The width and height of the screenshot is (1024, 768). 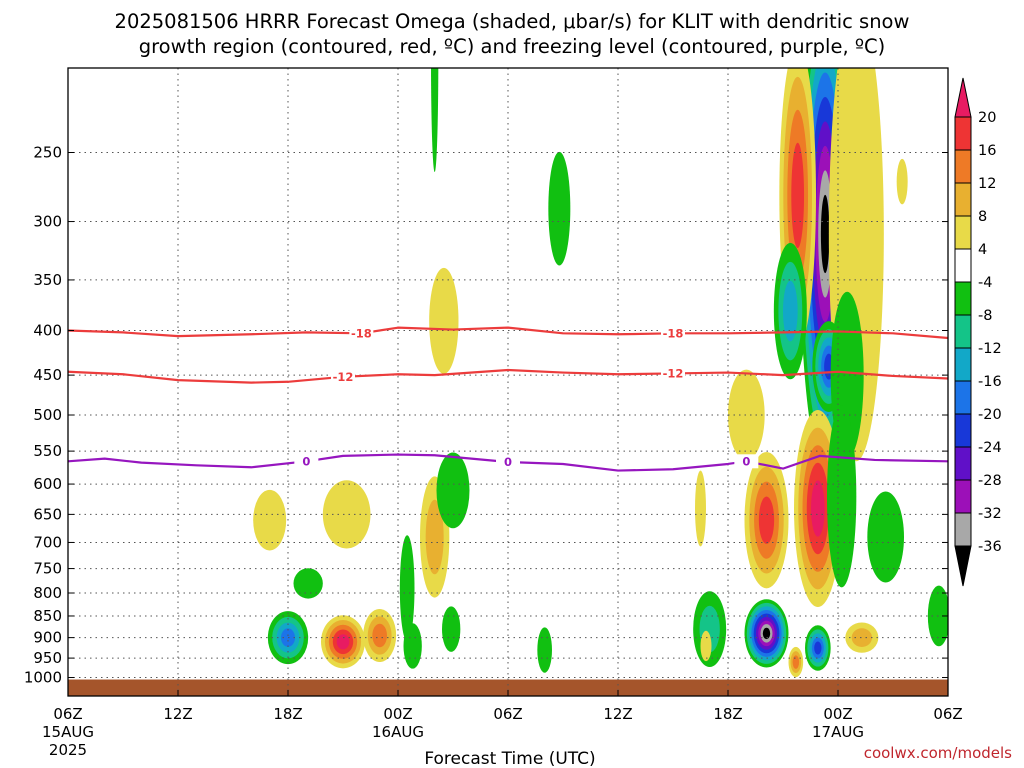 I want to click on x-tick-label: 00Z, so click(x=837, y=714).